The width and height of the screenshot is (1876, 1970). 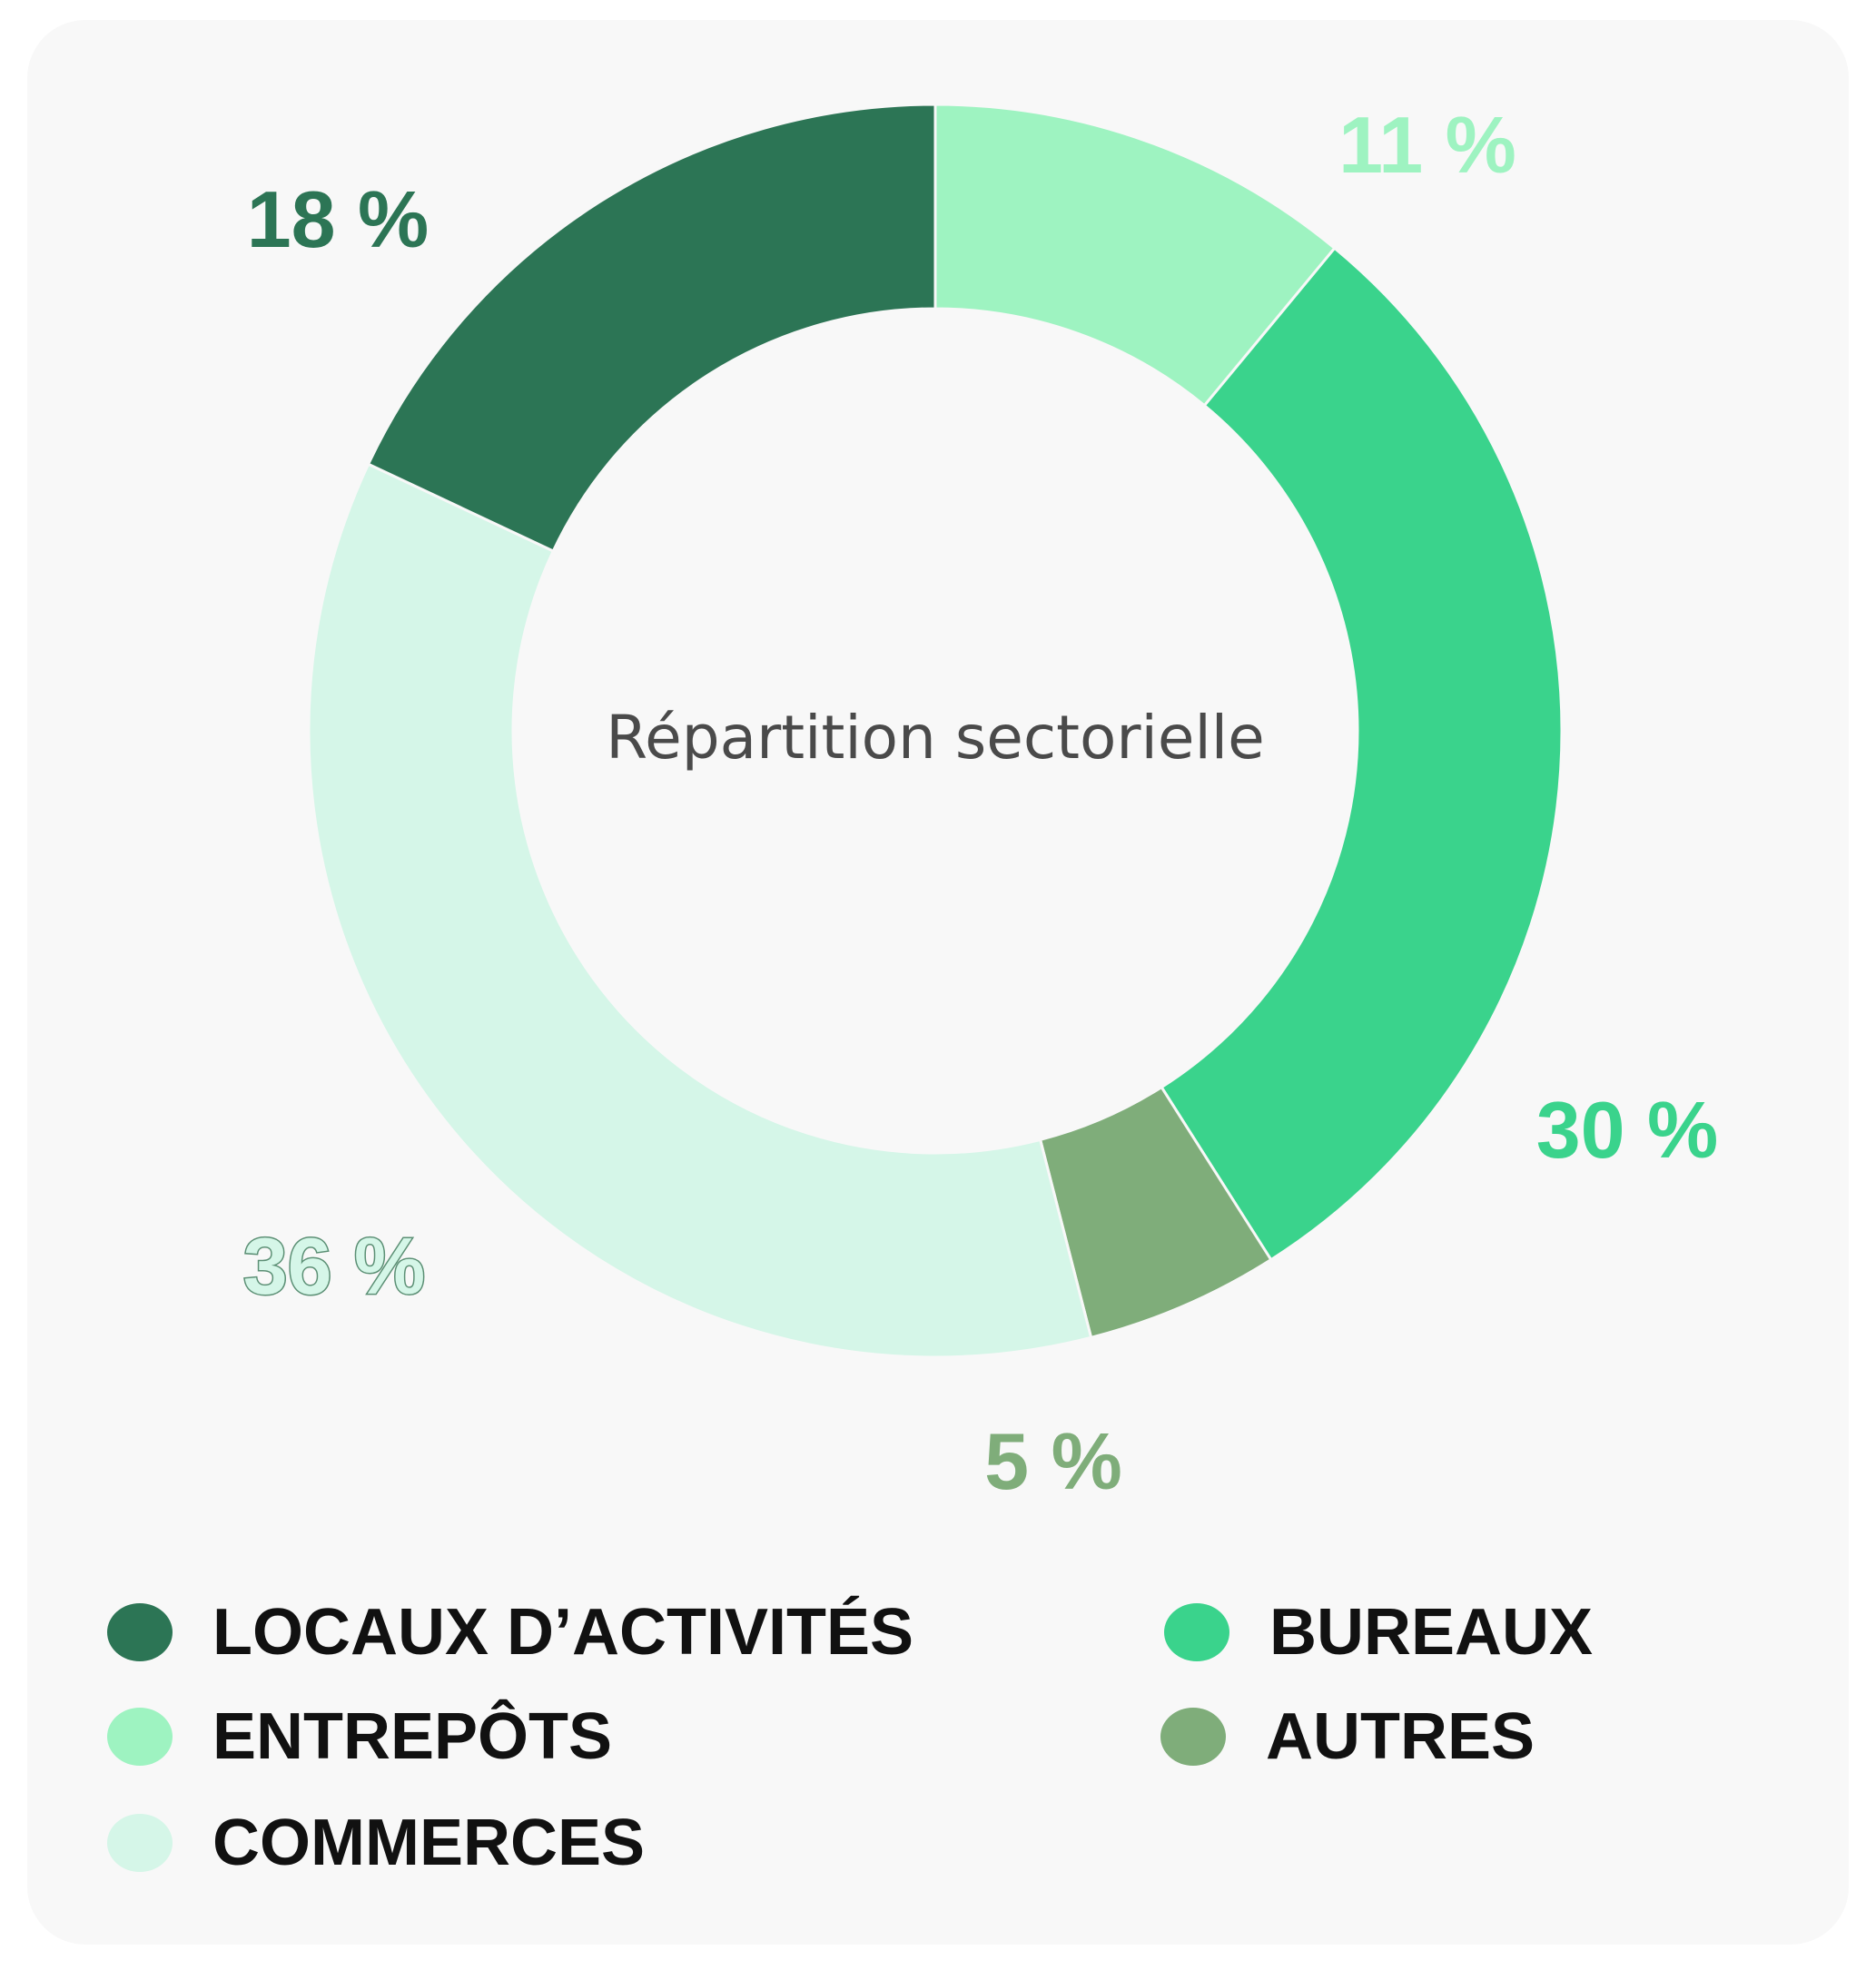 I want to click on legend-item-commerces: COMMERCES, so click(x=376, y=1843).